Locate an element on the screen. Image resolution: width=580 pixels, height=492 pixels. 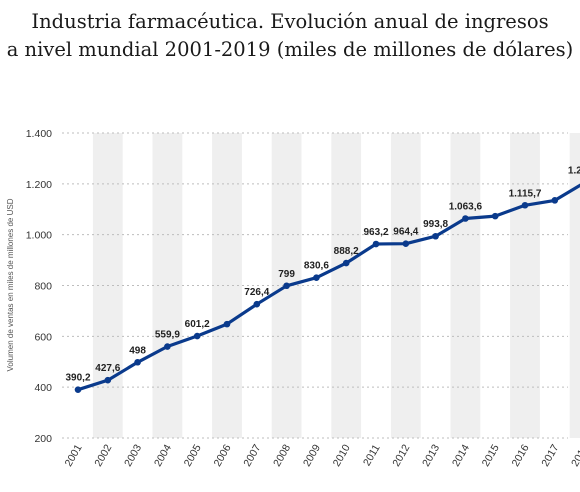
x-tick-label: 2018 is located at coordinates (574, 455).